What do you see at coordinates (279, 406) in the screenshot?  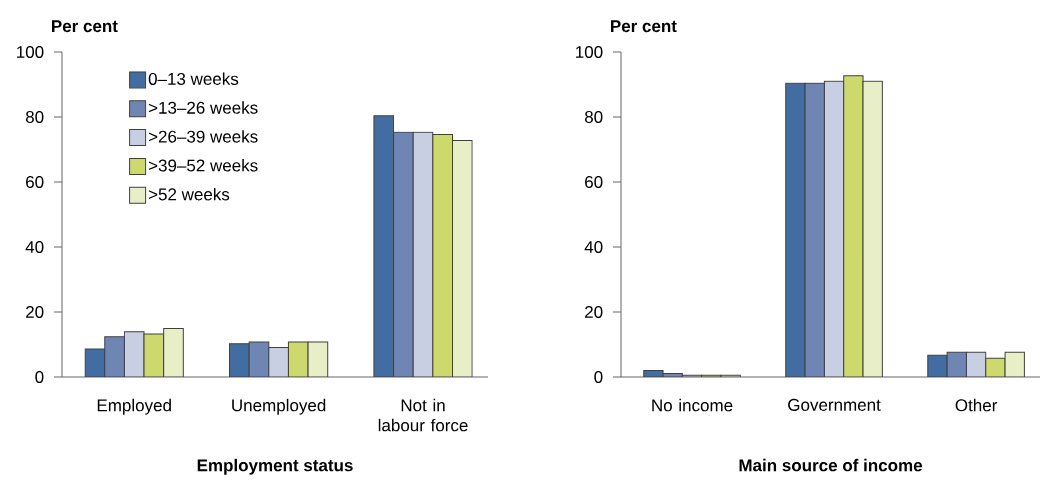 I see `x-tick-label: Unemployed` at bounding box center [279, 406].